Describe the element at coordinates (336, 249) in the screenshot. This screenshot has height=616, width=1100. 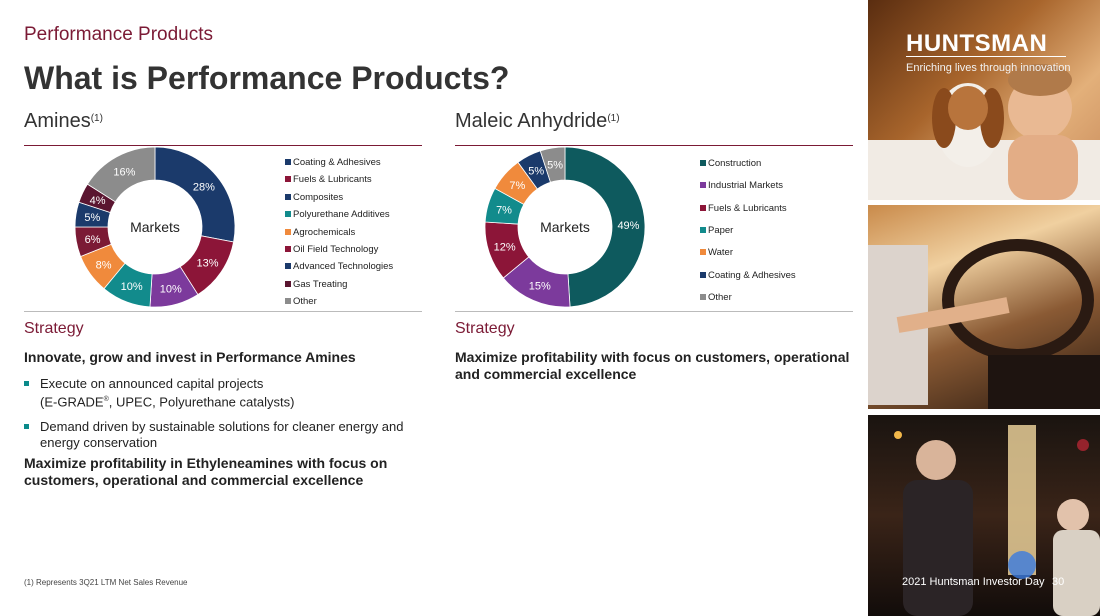
I see `legend-label: Oil Field Technology` at that location.